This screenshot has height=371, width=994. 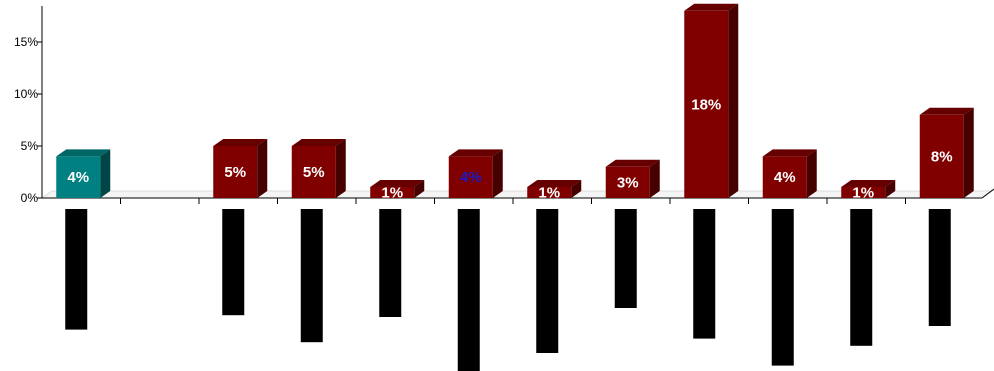 I want to click on y-tick-label: 10%, so click(x=26, y=94).